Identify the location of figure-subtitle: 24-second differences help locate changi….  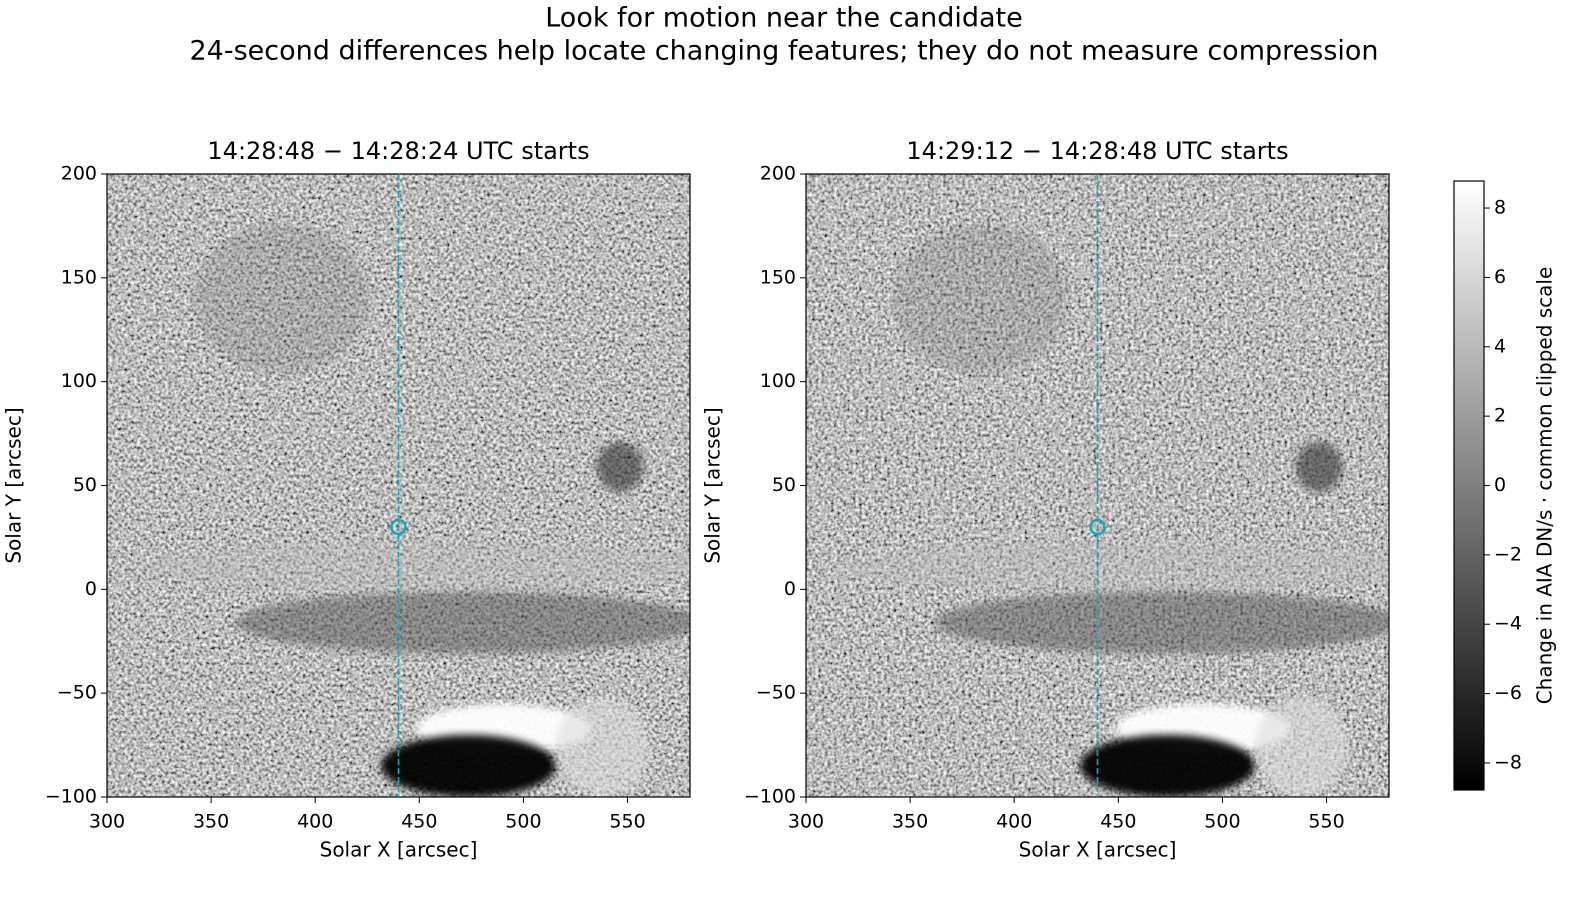
(783, 51).